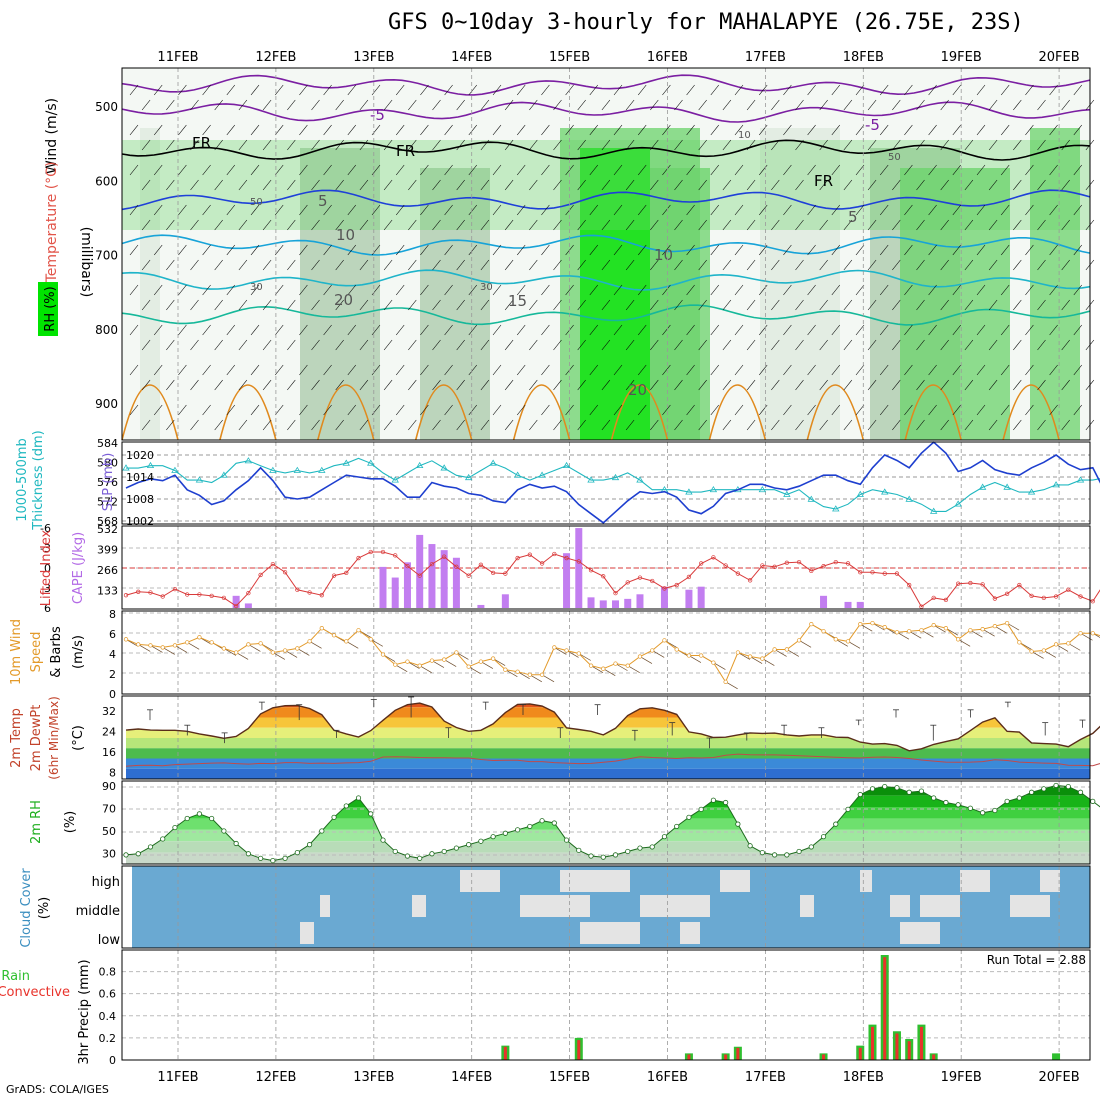 The width and height of the screenshot is (1100, 1100). I want to click on thickness-tick: 576, so click(107, 482).